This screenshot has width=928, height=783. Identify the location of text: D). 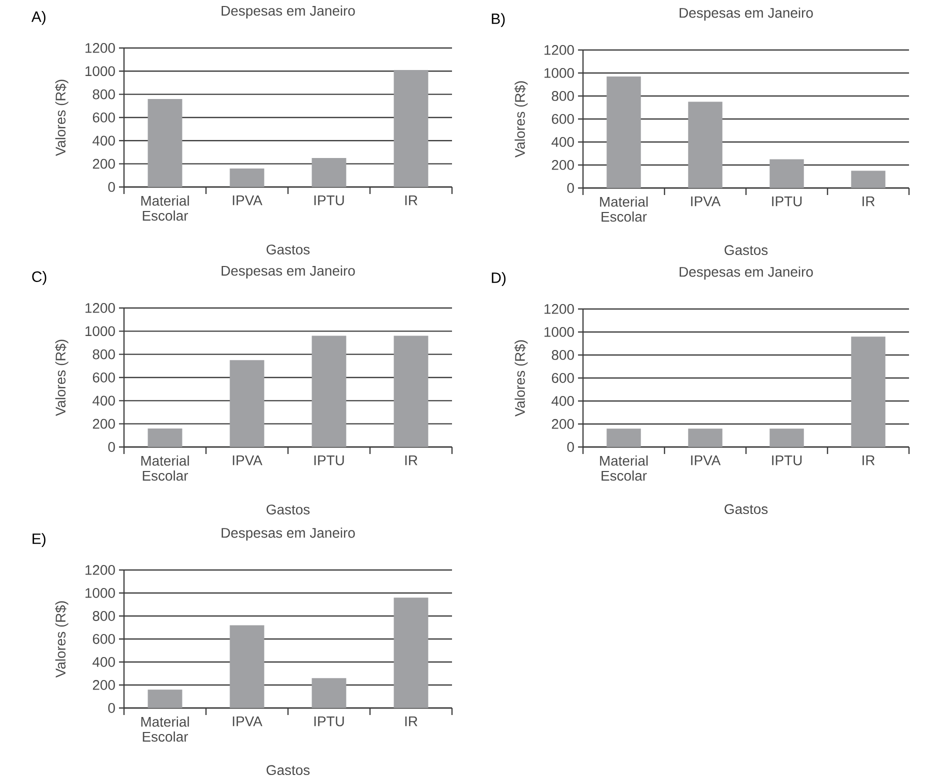
(499, 279).